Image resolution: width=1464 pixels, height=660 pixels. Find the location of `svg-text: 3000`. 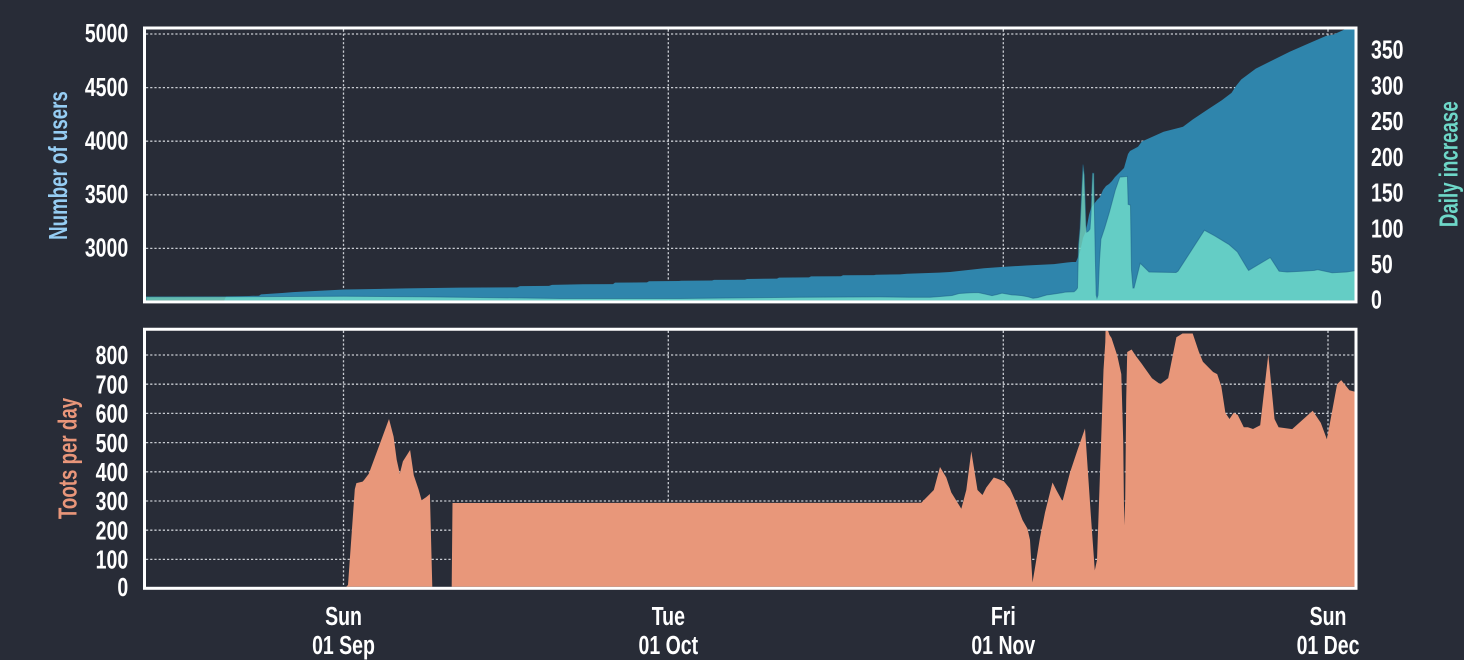

svg-text: 3000 is located at coordinates (106, 247).